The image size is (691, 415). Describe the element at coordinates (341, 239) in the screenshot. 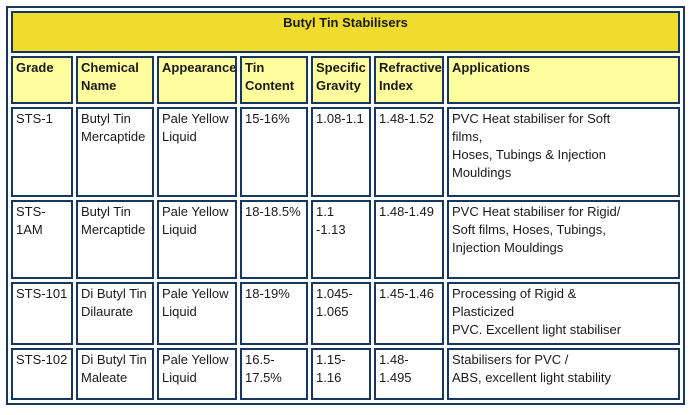

I see `cell-specific-gravity: 1.1 -1.13` at that location.